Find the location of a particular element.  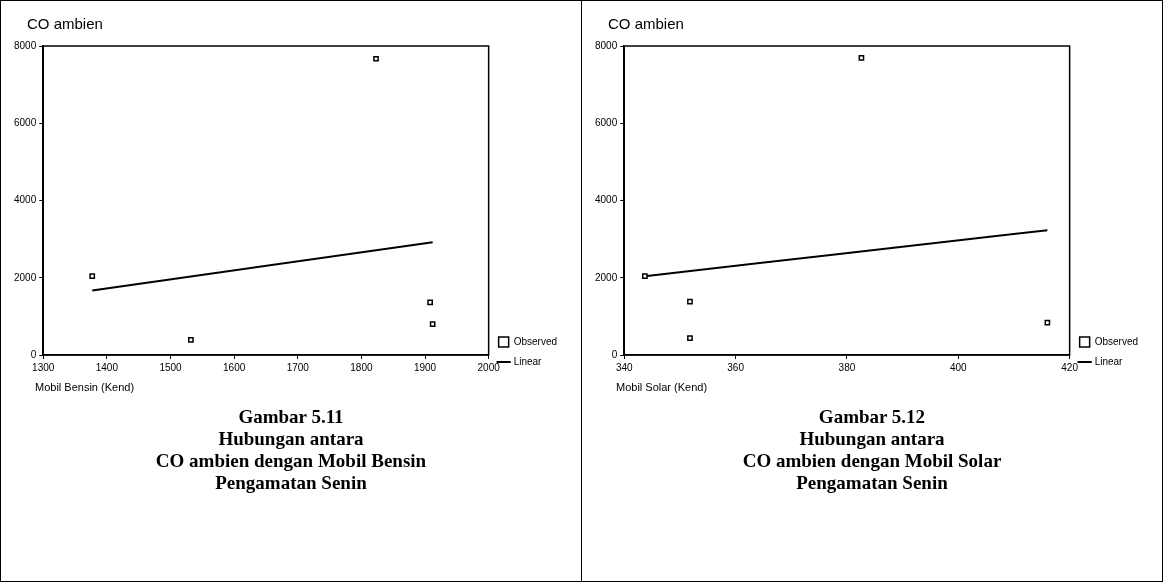

x-tick-label: 400 is located at coordinates (958, 367).